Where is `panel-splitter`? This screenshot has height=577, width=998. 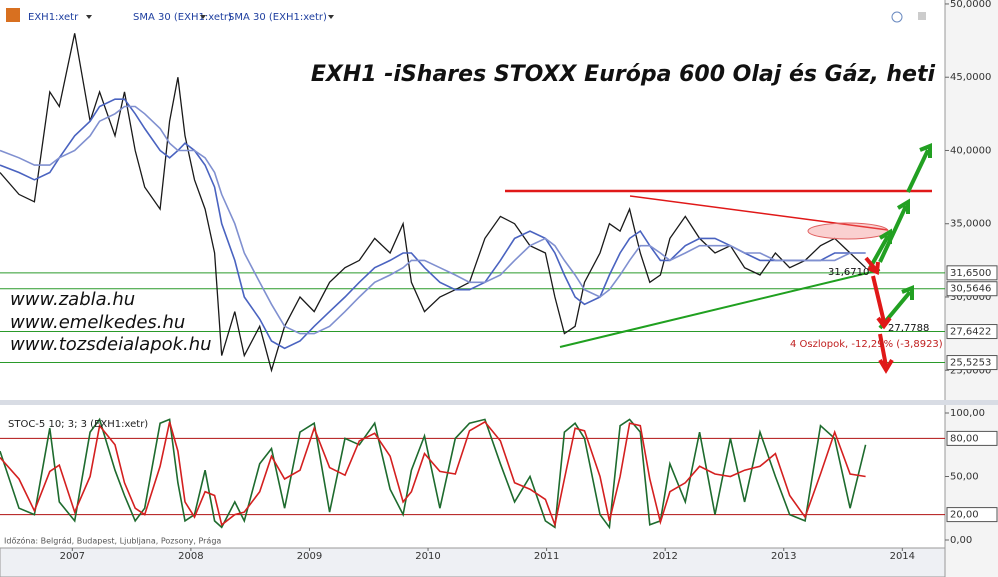 panel-splitter is located at coordinates (499, 402).